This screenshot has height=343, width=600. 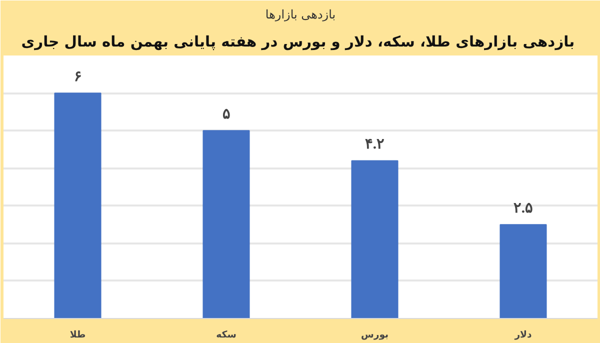 I want to click on data-label: ۴.۲, so click(x=374, y=144).